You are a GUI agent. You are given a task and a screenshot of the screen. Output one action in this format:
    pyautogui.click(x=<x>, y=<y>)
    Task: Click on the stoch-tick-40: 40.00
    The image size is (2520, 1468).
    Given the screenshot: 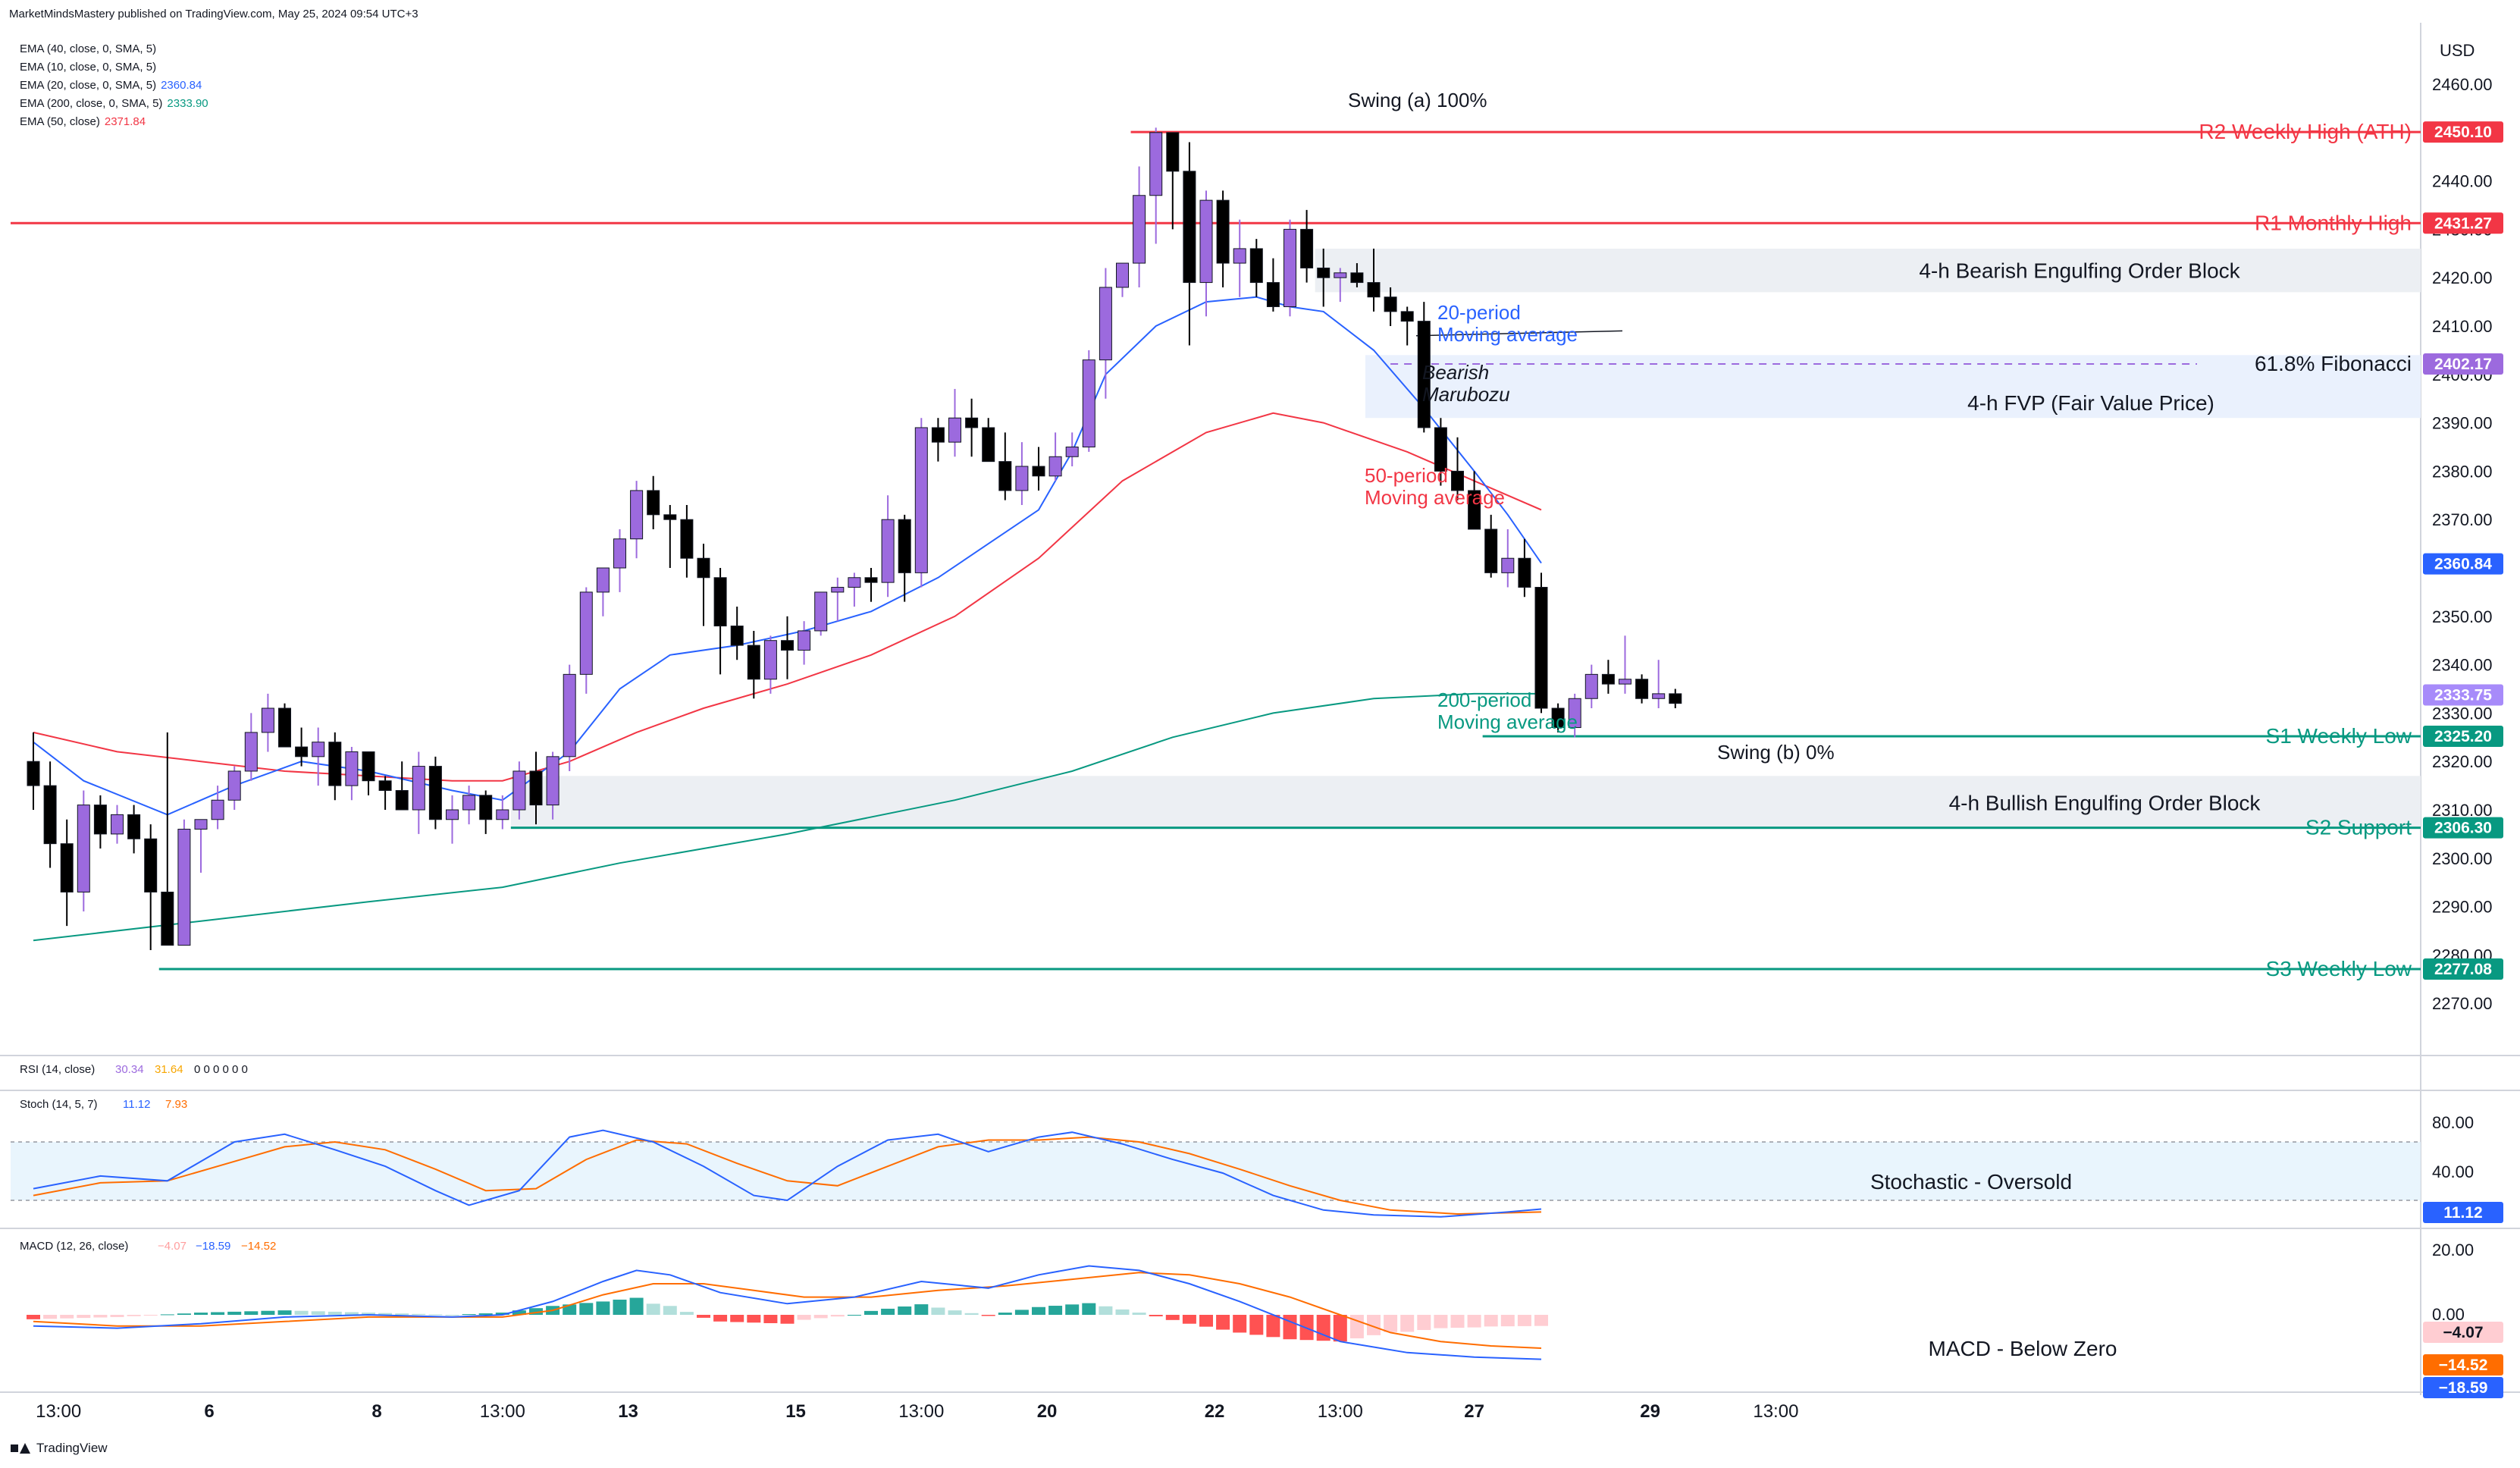 What is the action you would take?
    pyautogui.click(x=2453, y=1171)
    